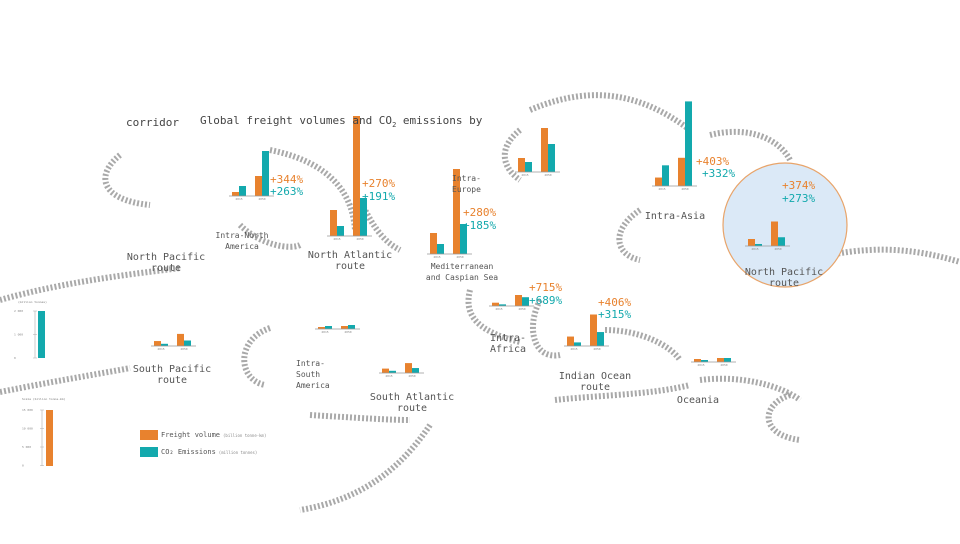 Image resolution: width=960 pixels, height=544 pixels. What do you see at coordinates (675, 216) in the screenshot?
I see `region-label: Intra-Asia` at bounding box center [675, 216].